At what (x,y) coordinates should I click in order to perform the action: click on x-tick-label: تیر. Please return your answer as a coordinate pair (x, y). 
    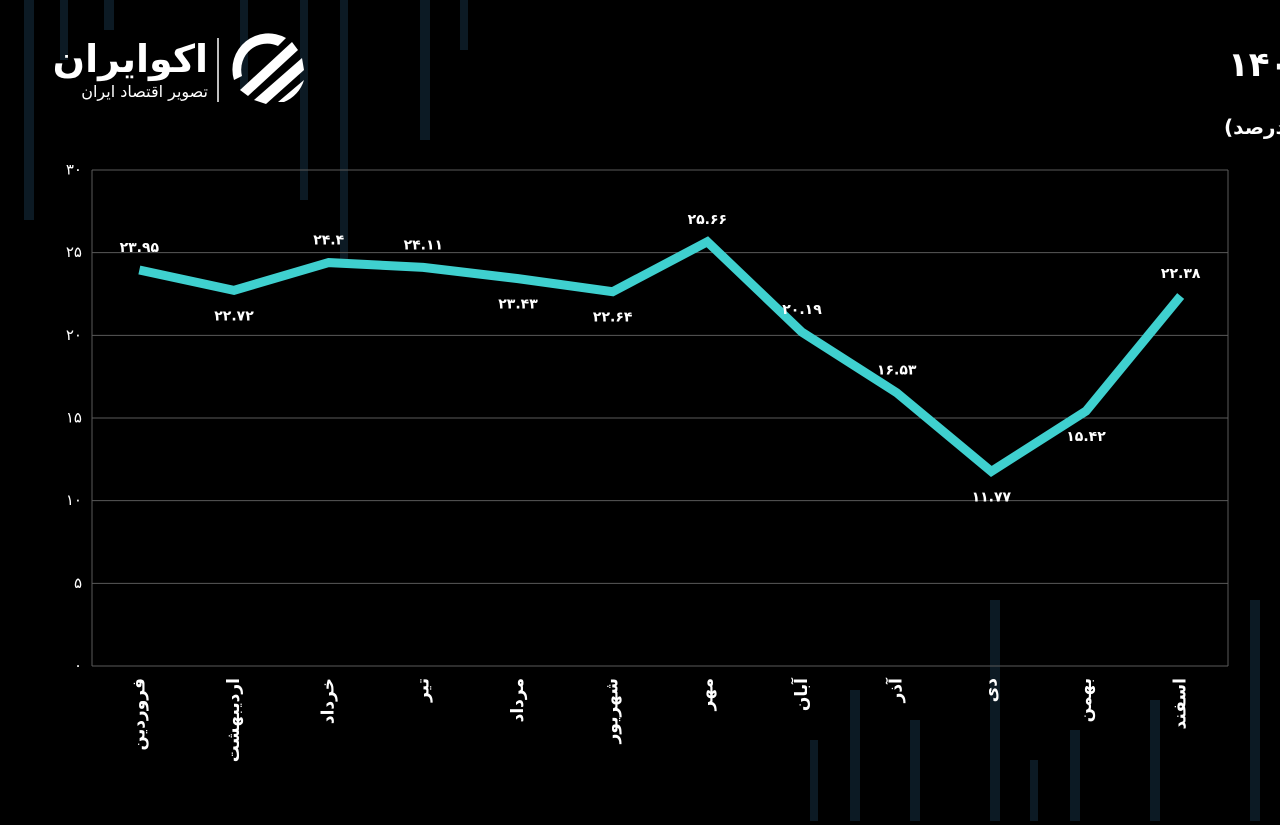
    Looking at the image, I should click on (423, 690).